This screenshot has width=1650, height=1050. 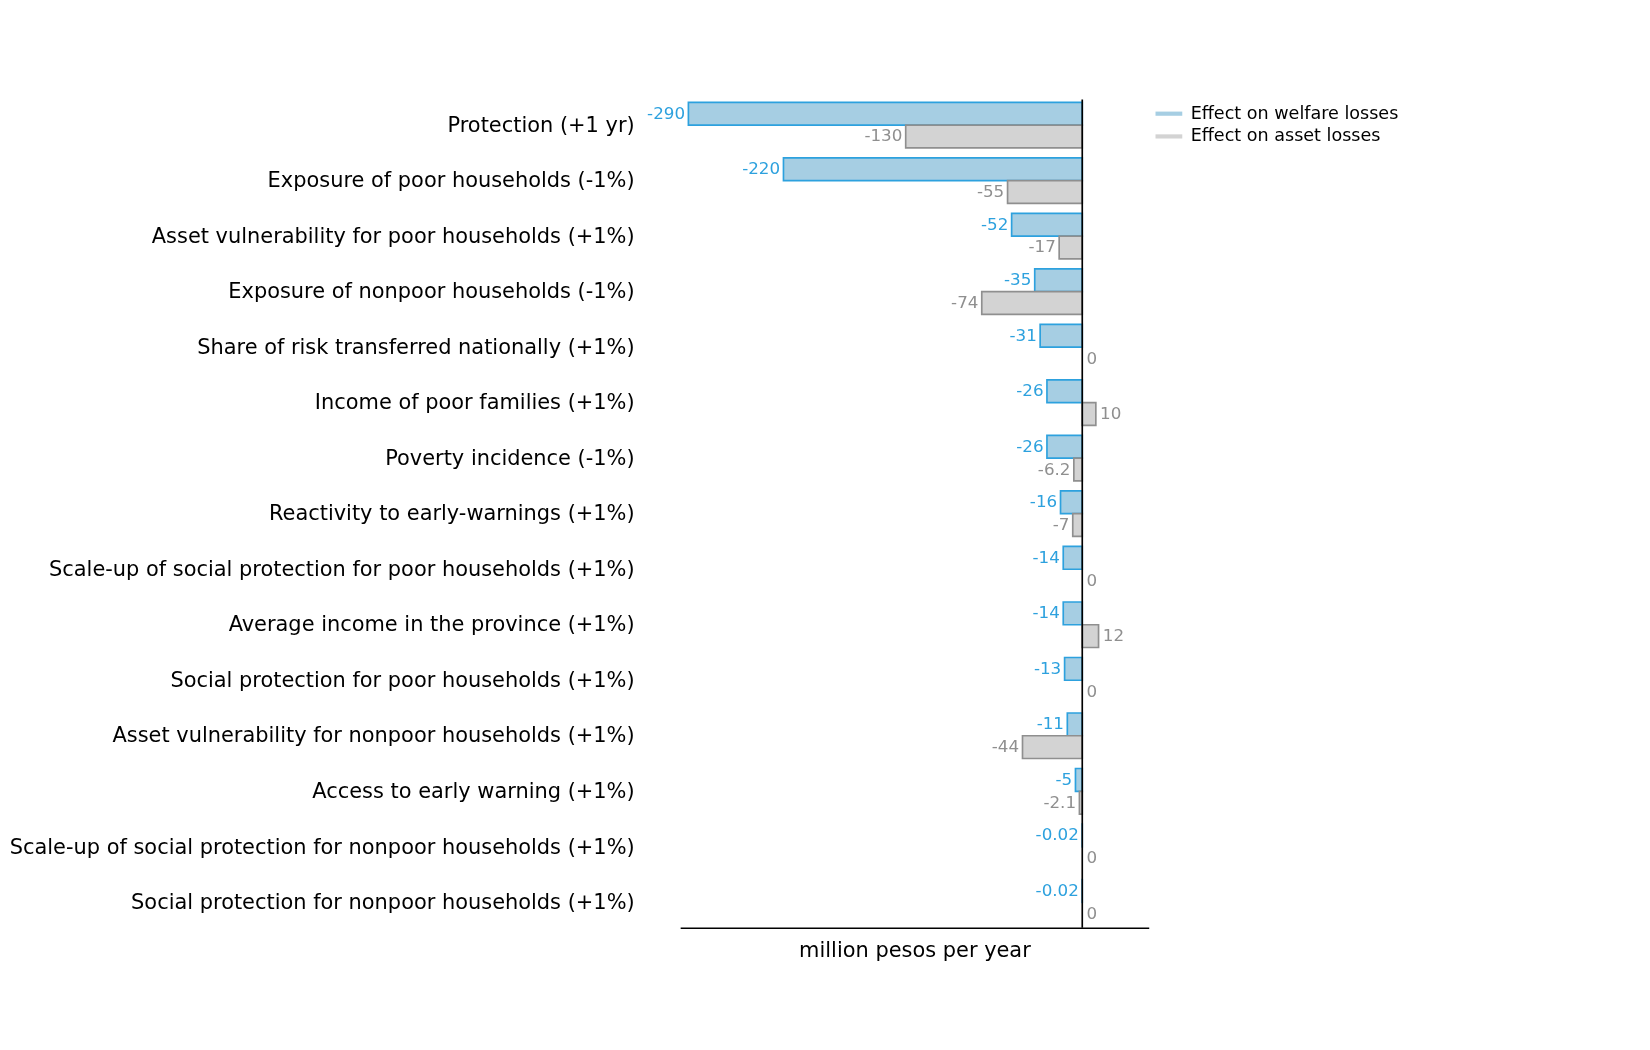 What do you see at coordinates (373, 735) in the screenshot?
I see `y-tick-label: Asset vulnerability for nonpoor households (+1%)` at bounding box center [373, 735].